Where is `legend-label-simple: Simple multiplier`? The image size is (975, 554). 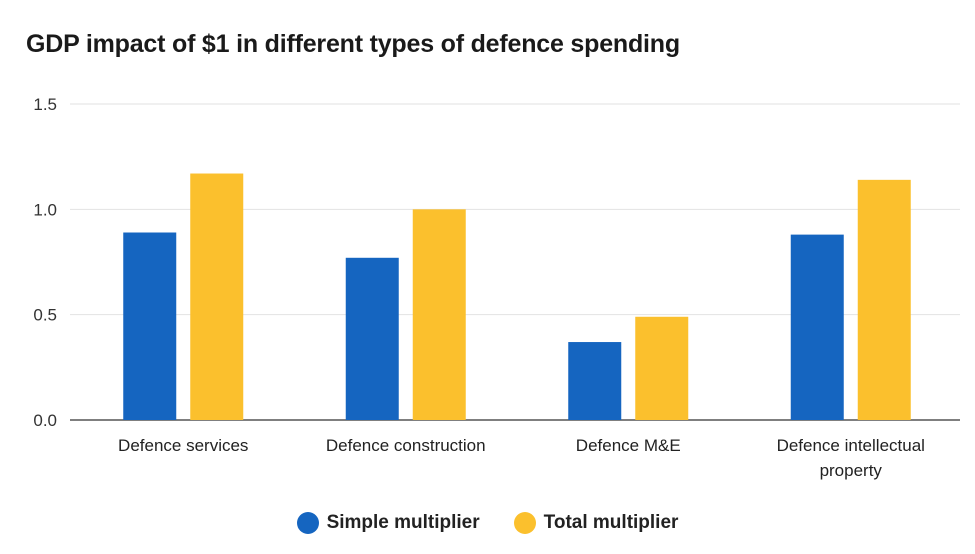 legend-label-simple: Simple multiplier is located at coordinates (403, 522).